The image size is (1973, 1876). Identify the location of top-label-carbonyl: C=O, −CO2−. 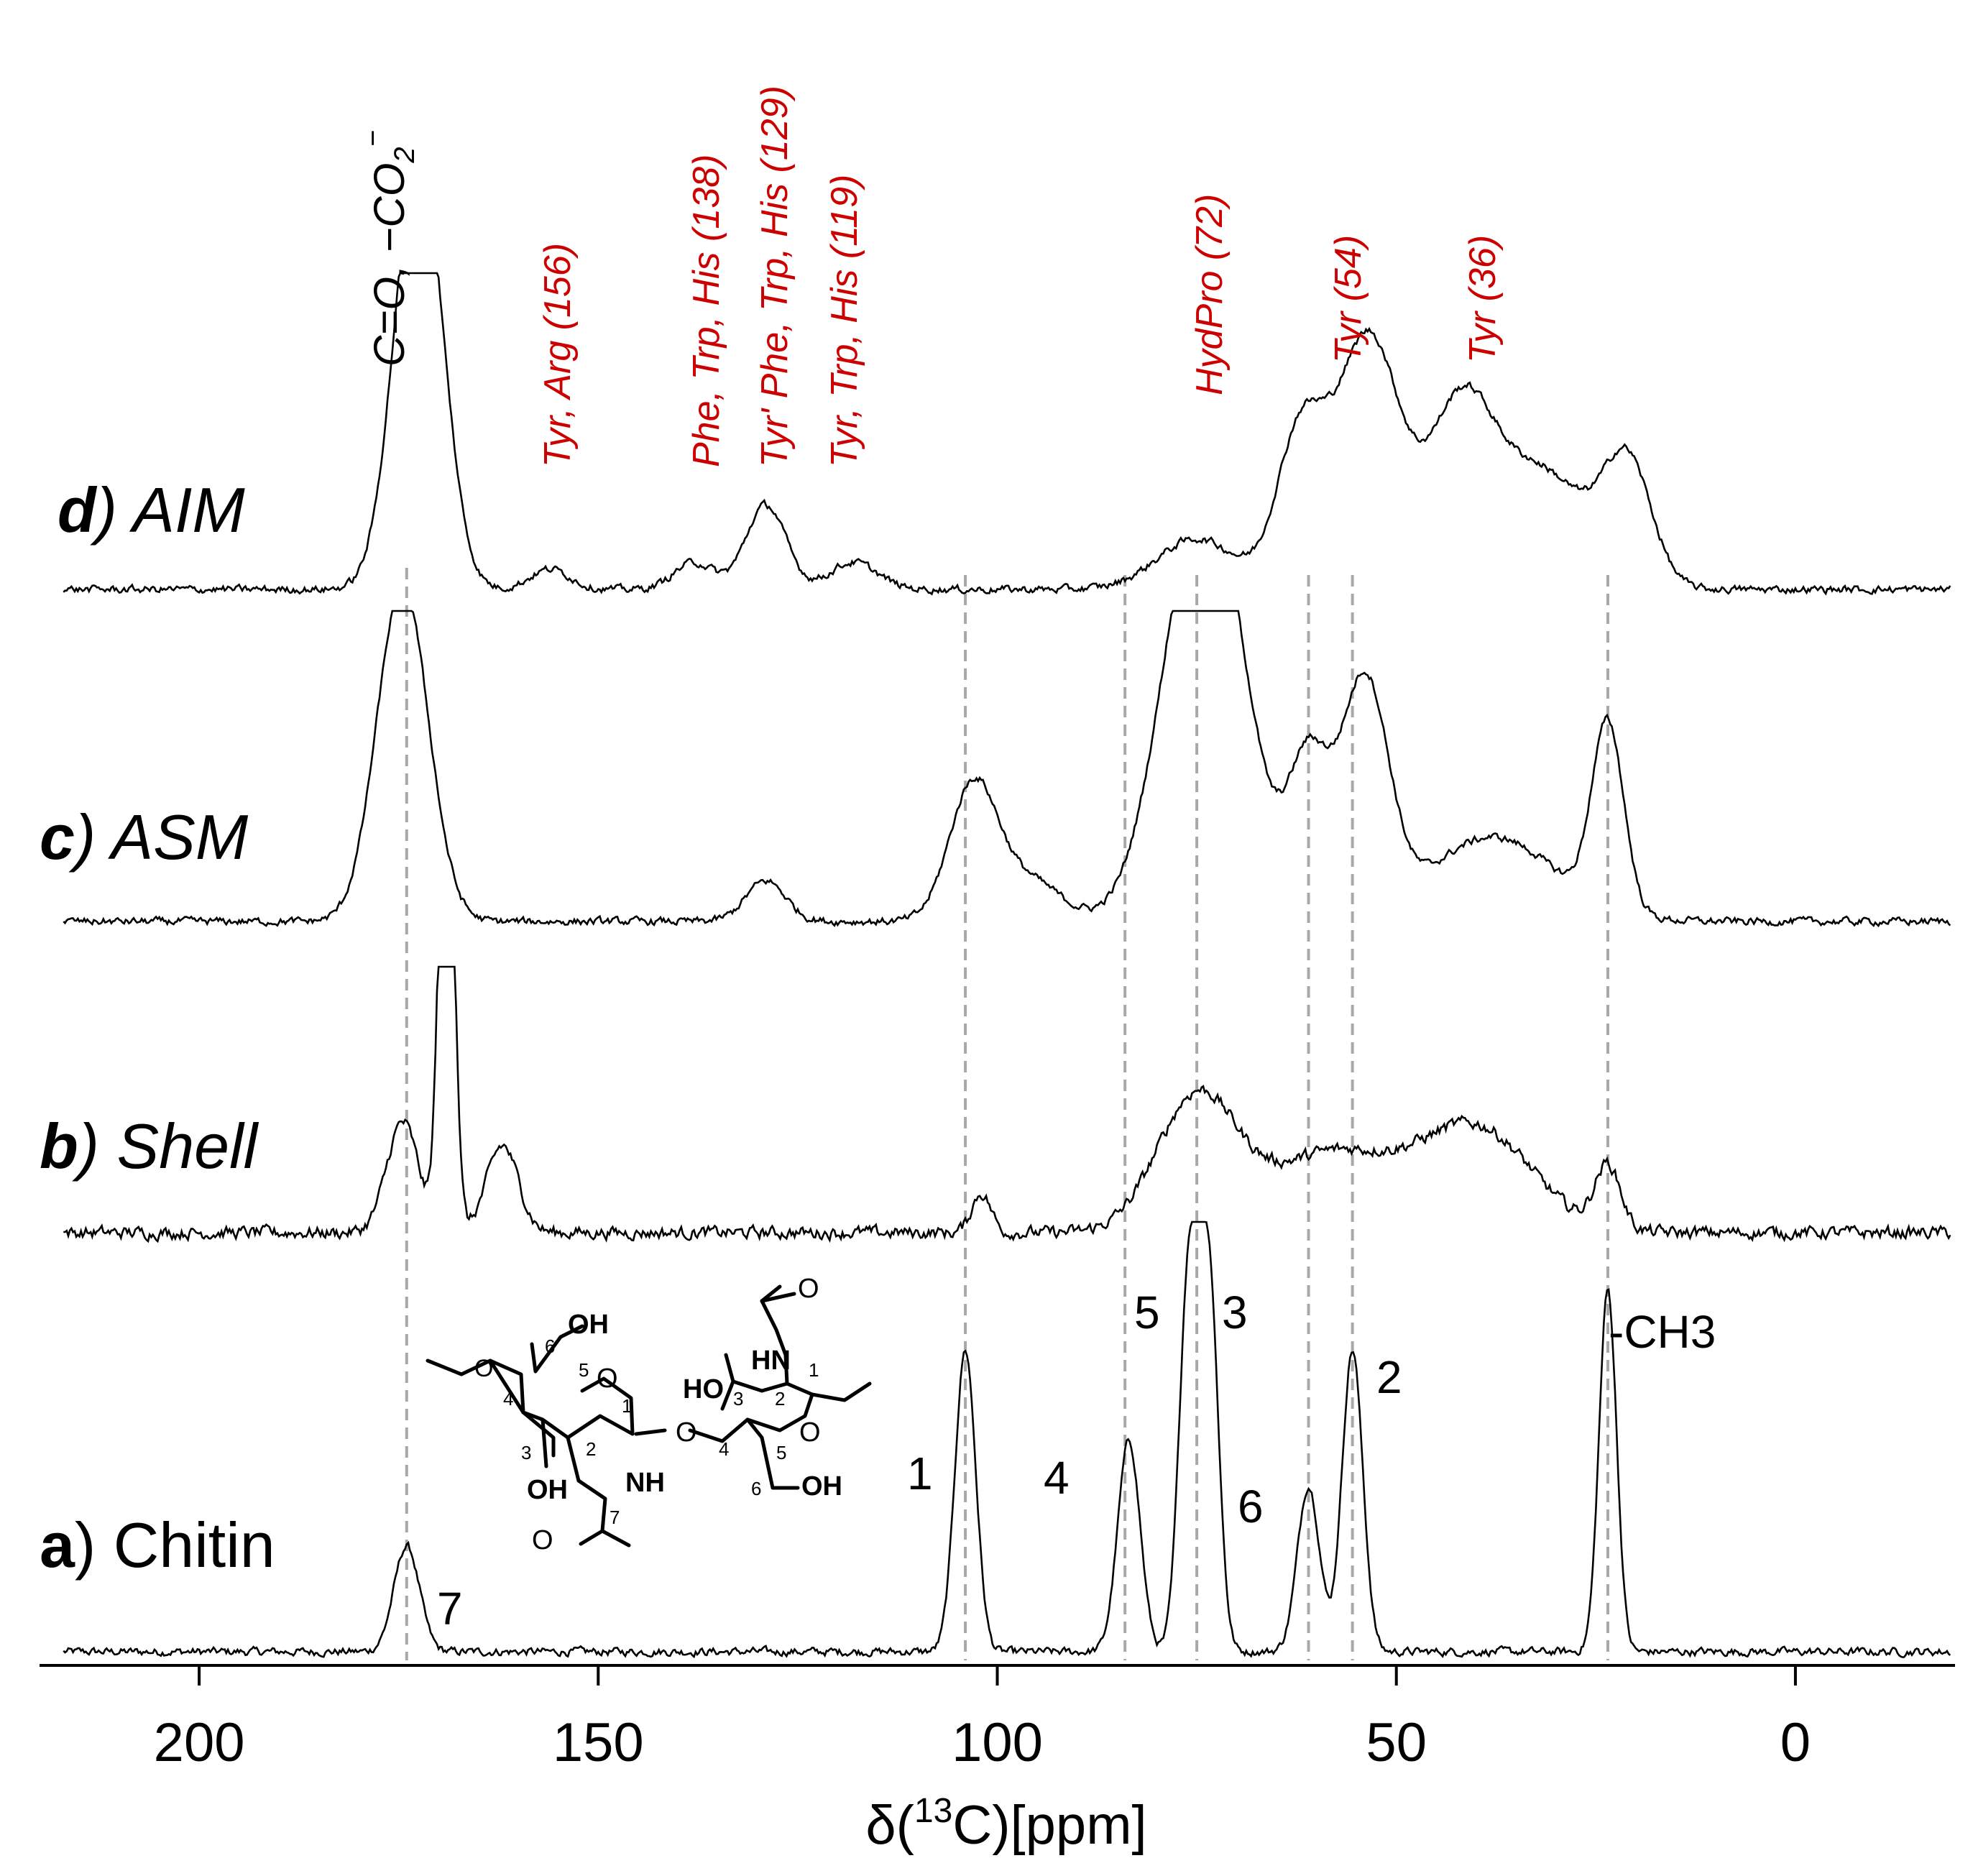
(388, 248).